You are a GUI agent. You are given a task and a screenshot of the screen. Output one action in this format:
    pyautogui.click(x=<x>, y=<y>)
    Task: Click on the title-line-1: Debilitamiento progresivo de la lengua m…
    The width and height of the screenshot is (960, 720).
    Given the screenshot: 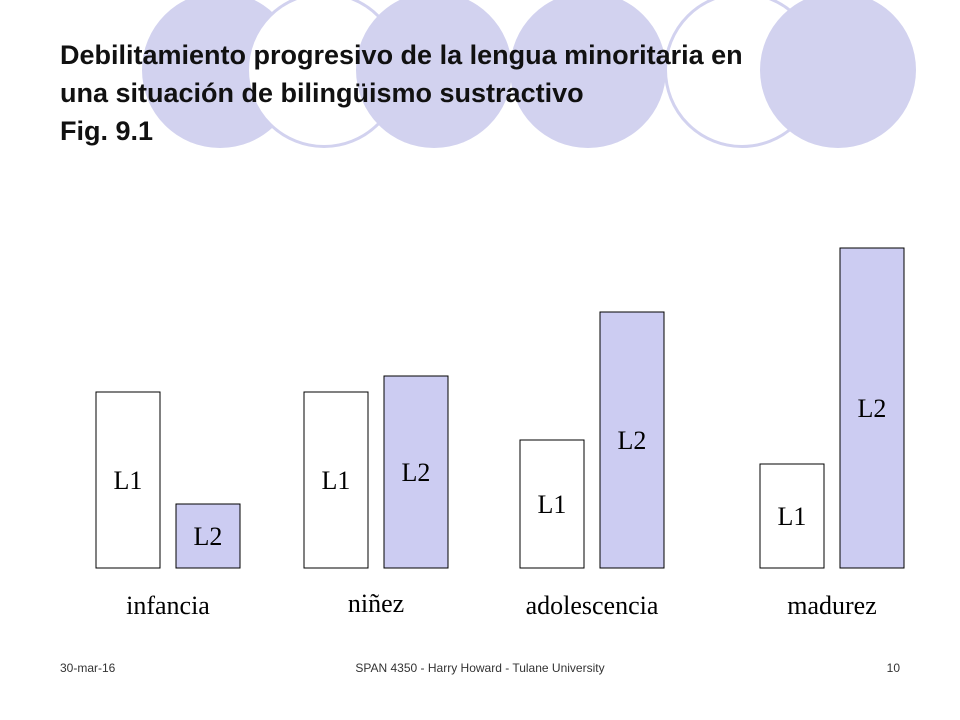 What is the action you would take?
    pyautogui.click(x=401, y=55)
    